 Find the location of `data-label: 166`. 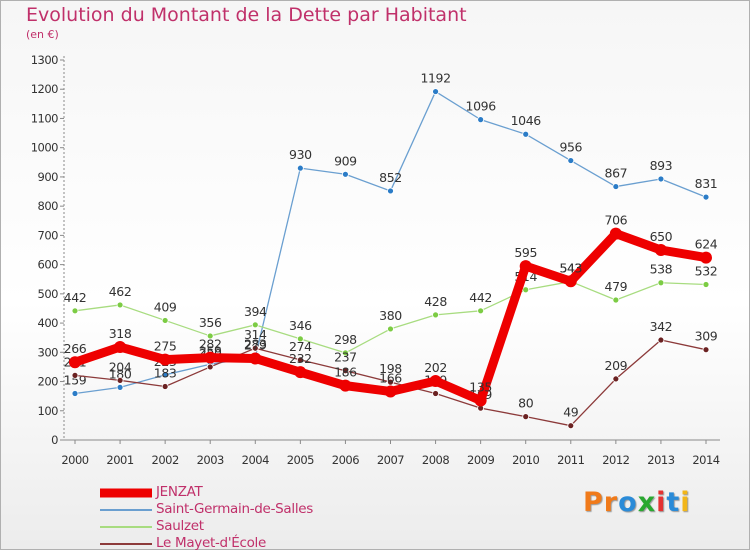

data-label: 166 is located at coordinates (390, 377).